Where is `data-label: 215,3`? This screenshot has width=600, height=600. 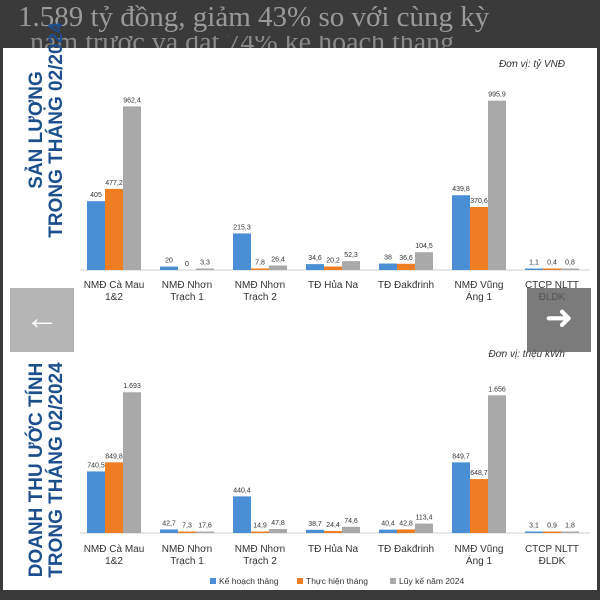
data-label: 215,3 is located at coordinates (242, 227).